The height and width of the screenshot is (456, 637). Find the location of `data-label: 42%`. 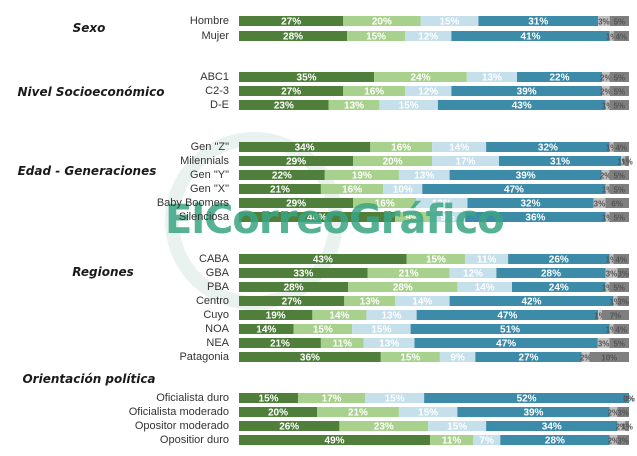

data-label: 42% is located at coordinates (531, 302).